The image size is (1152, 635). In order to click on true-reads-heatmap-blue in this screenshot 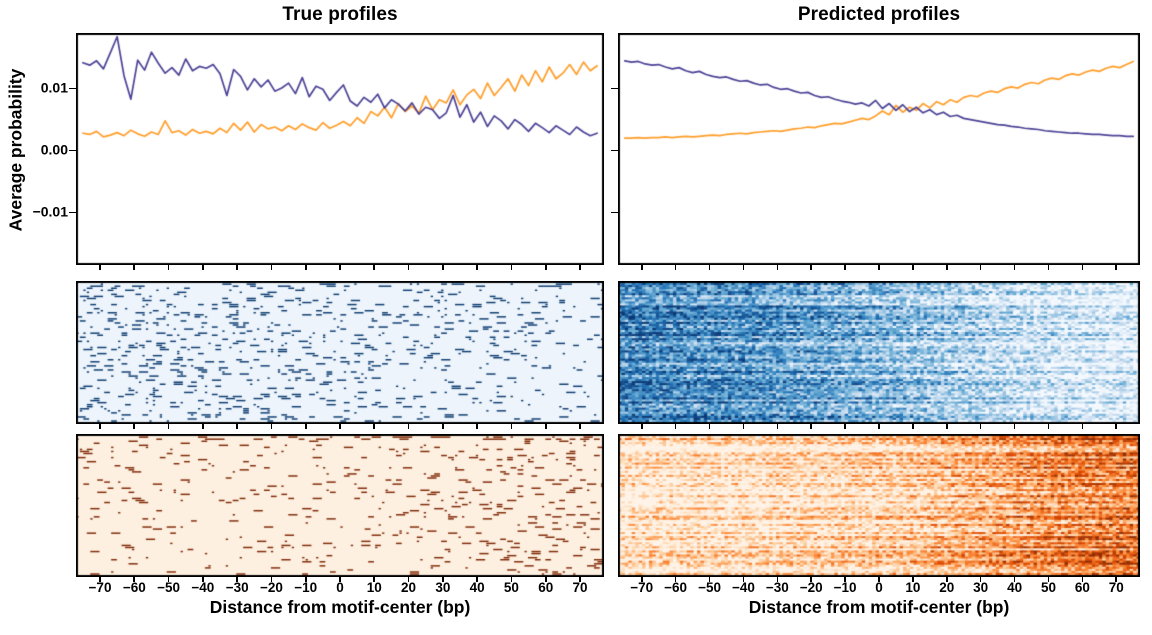, I will do `click(340, 352)`.